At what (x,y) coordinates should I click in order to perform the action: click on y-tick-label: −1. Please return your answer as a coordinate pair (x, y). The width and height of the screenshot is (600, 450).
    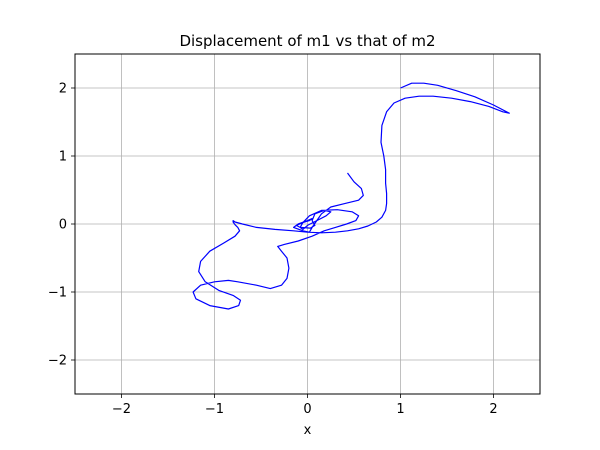
    Looking at the image, I should click on (57, 293).